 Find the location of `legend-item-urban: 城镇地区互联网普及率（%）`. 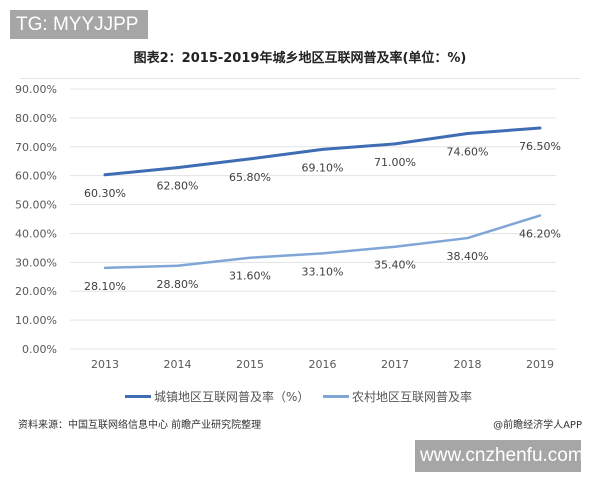

legend-item-urban: 城镇地区互联网普及率（%） is located at coordinates (217, 396).